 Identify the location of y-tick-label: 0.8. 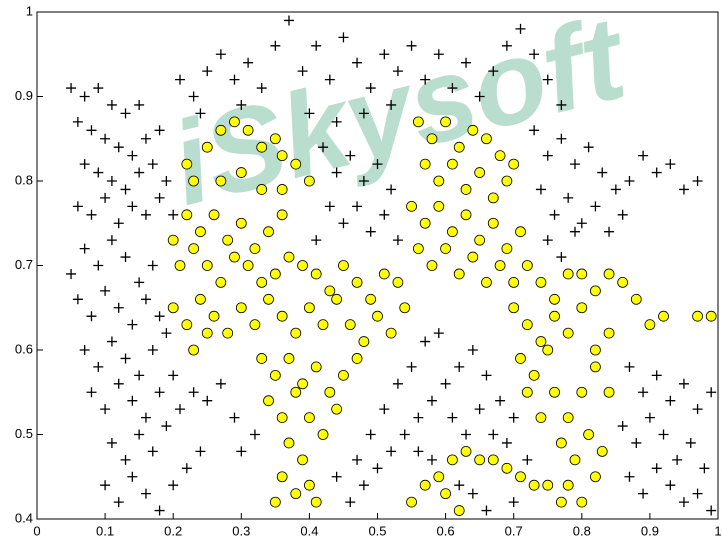
(24, 179).